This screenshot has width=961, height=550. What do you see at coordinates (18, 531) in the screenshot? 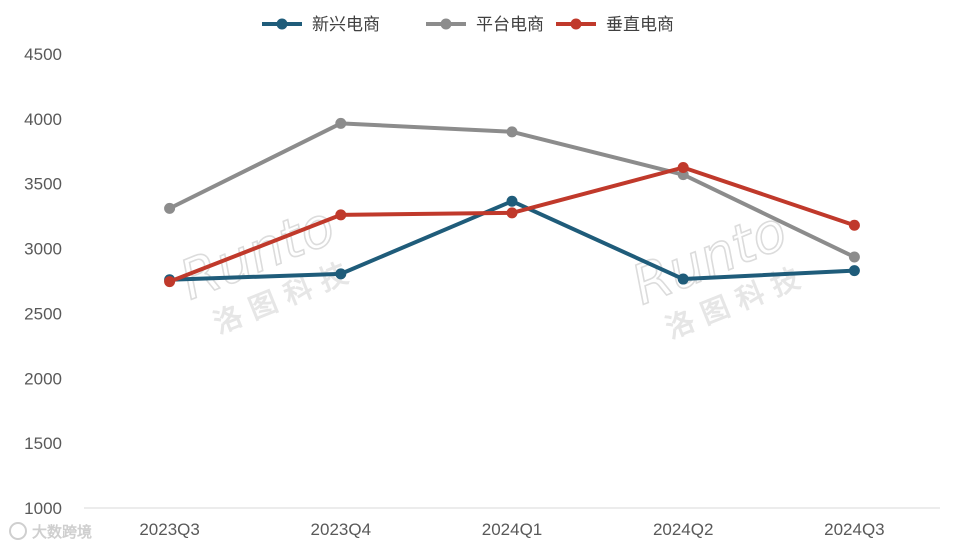
I see `corner-logo-icon` at bounding box center [18, 531].